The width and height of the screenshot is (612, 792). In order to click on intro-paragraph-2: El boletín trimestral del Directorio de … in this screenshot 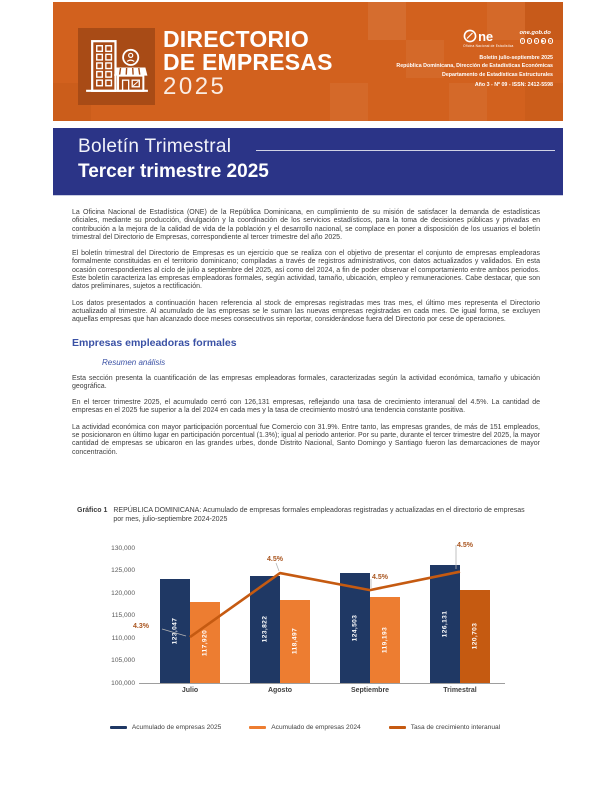, I will do `click(306, 270)`.